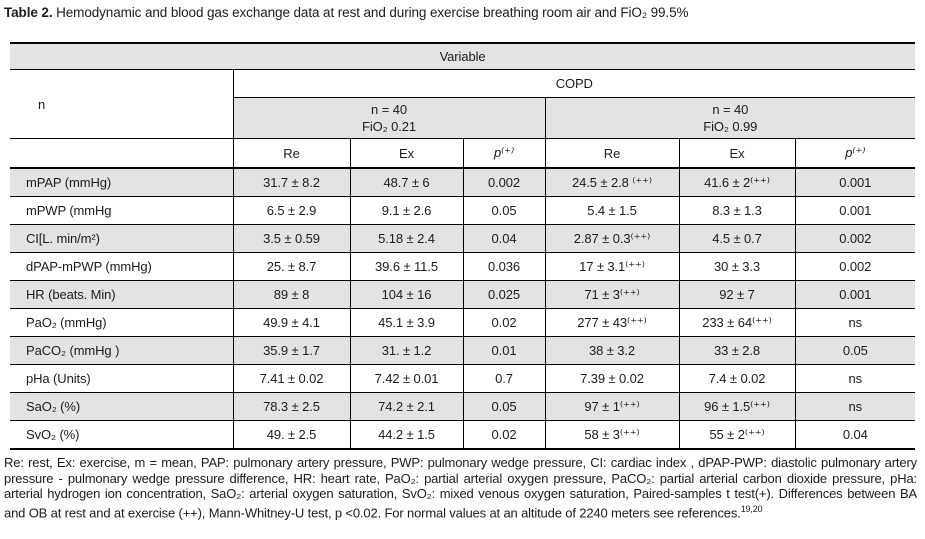 This screenshot has width=925, height=539. I want to click on cell: 55 ± 2⁽⁺⁺⁾, so click(736, 435).